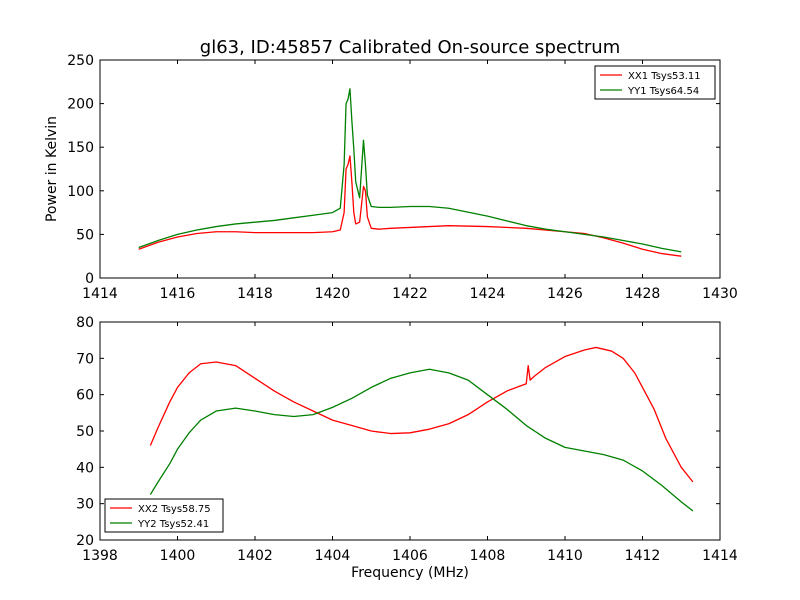  I want to click on legend: XX2 Tsys58.75 YY2 Tsys52.41, so click(164, 515).